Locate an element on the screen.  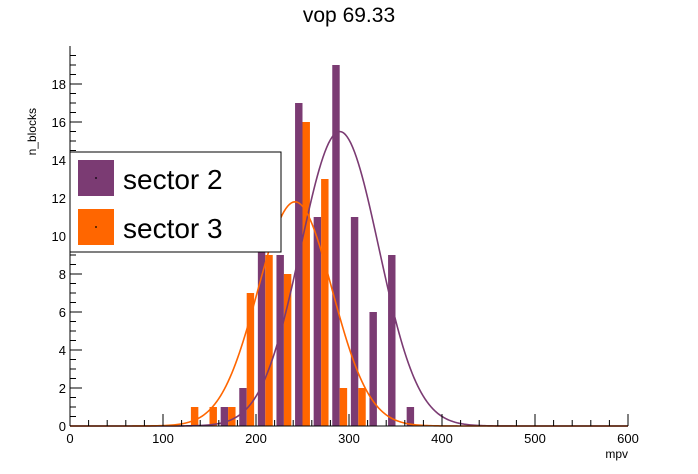
x-tick-label: 600 is located at coordinates (628, 438).